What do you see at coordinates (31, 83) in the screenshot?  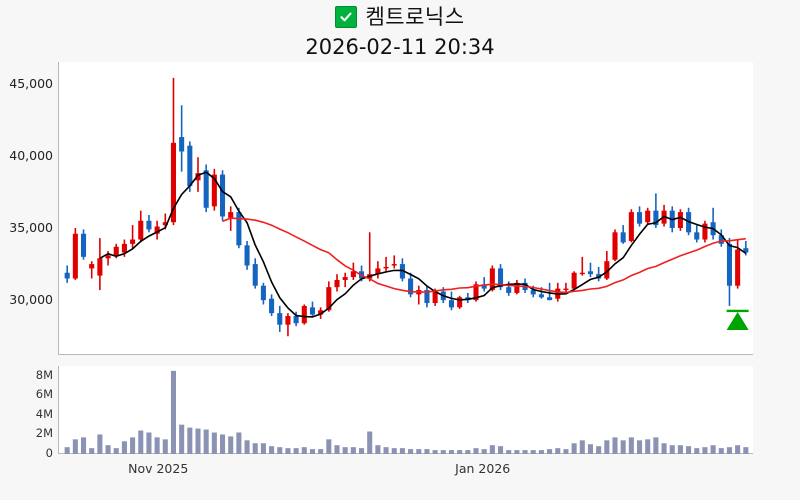 I see `price-axis-tick: 45,000` at bounding box center [31, 83].